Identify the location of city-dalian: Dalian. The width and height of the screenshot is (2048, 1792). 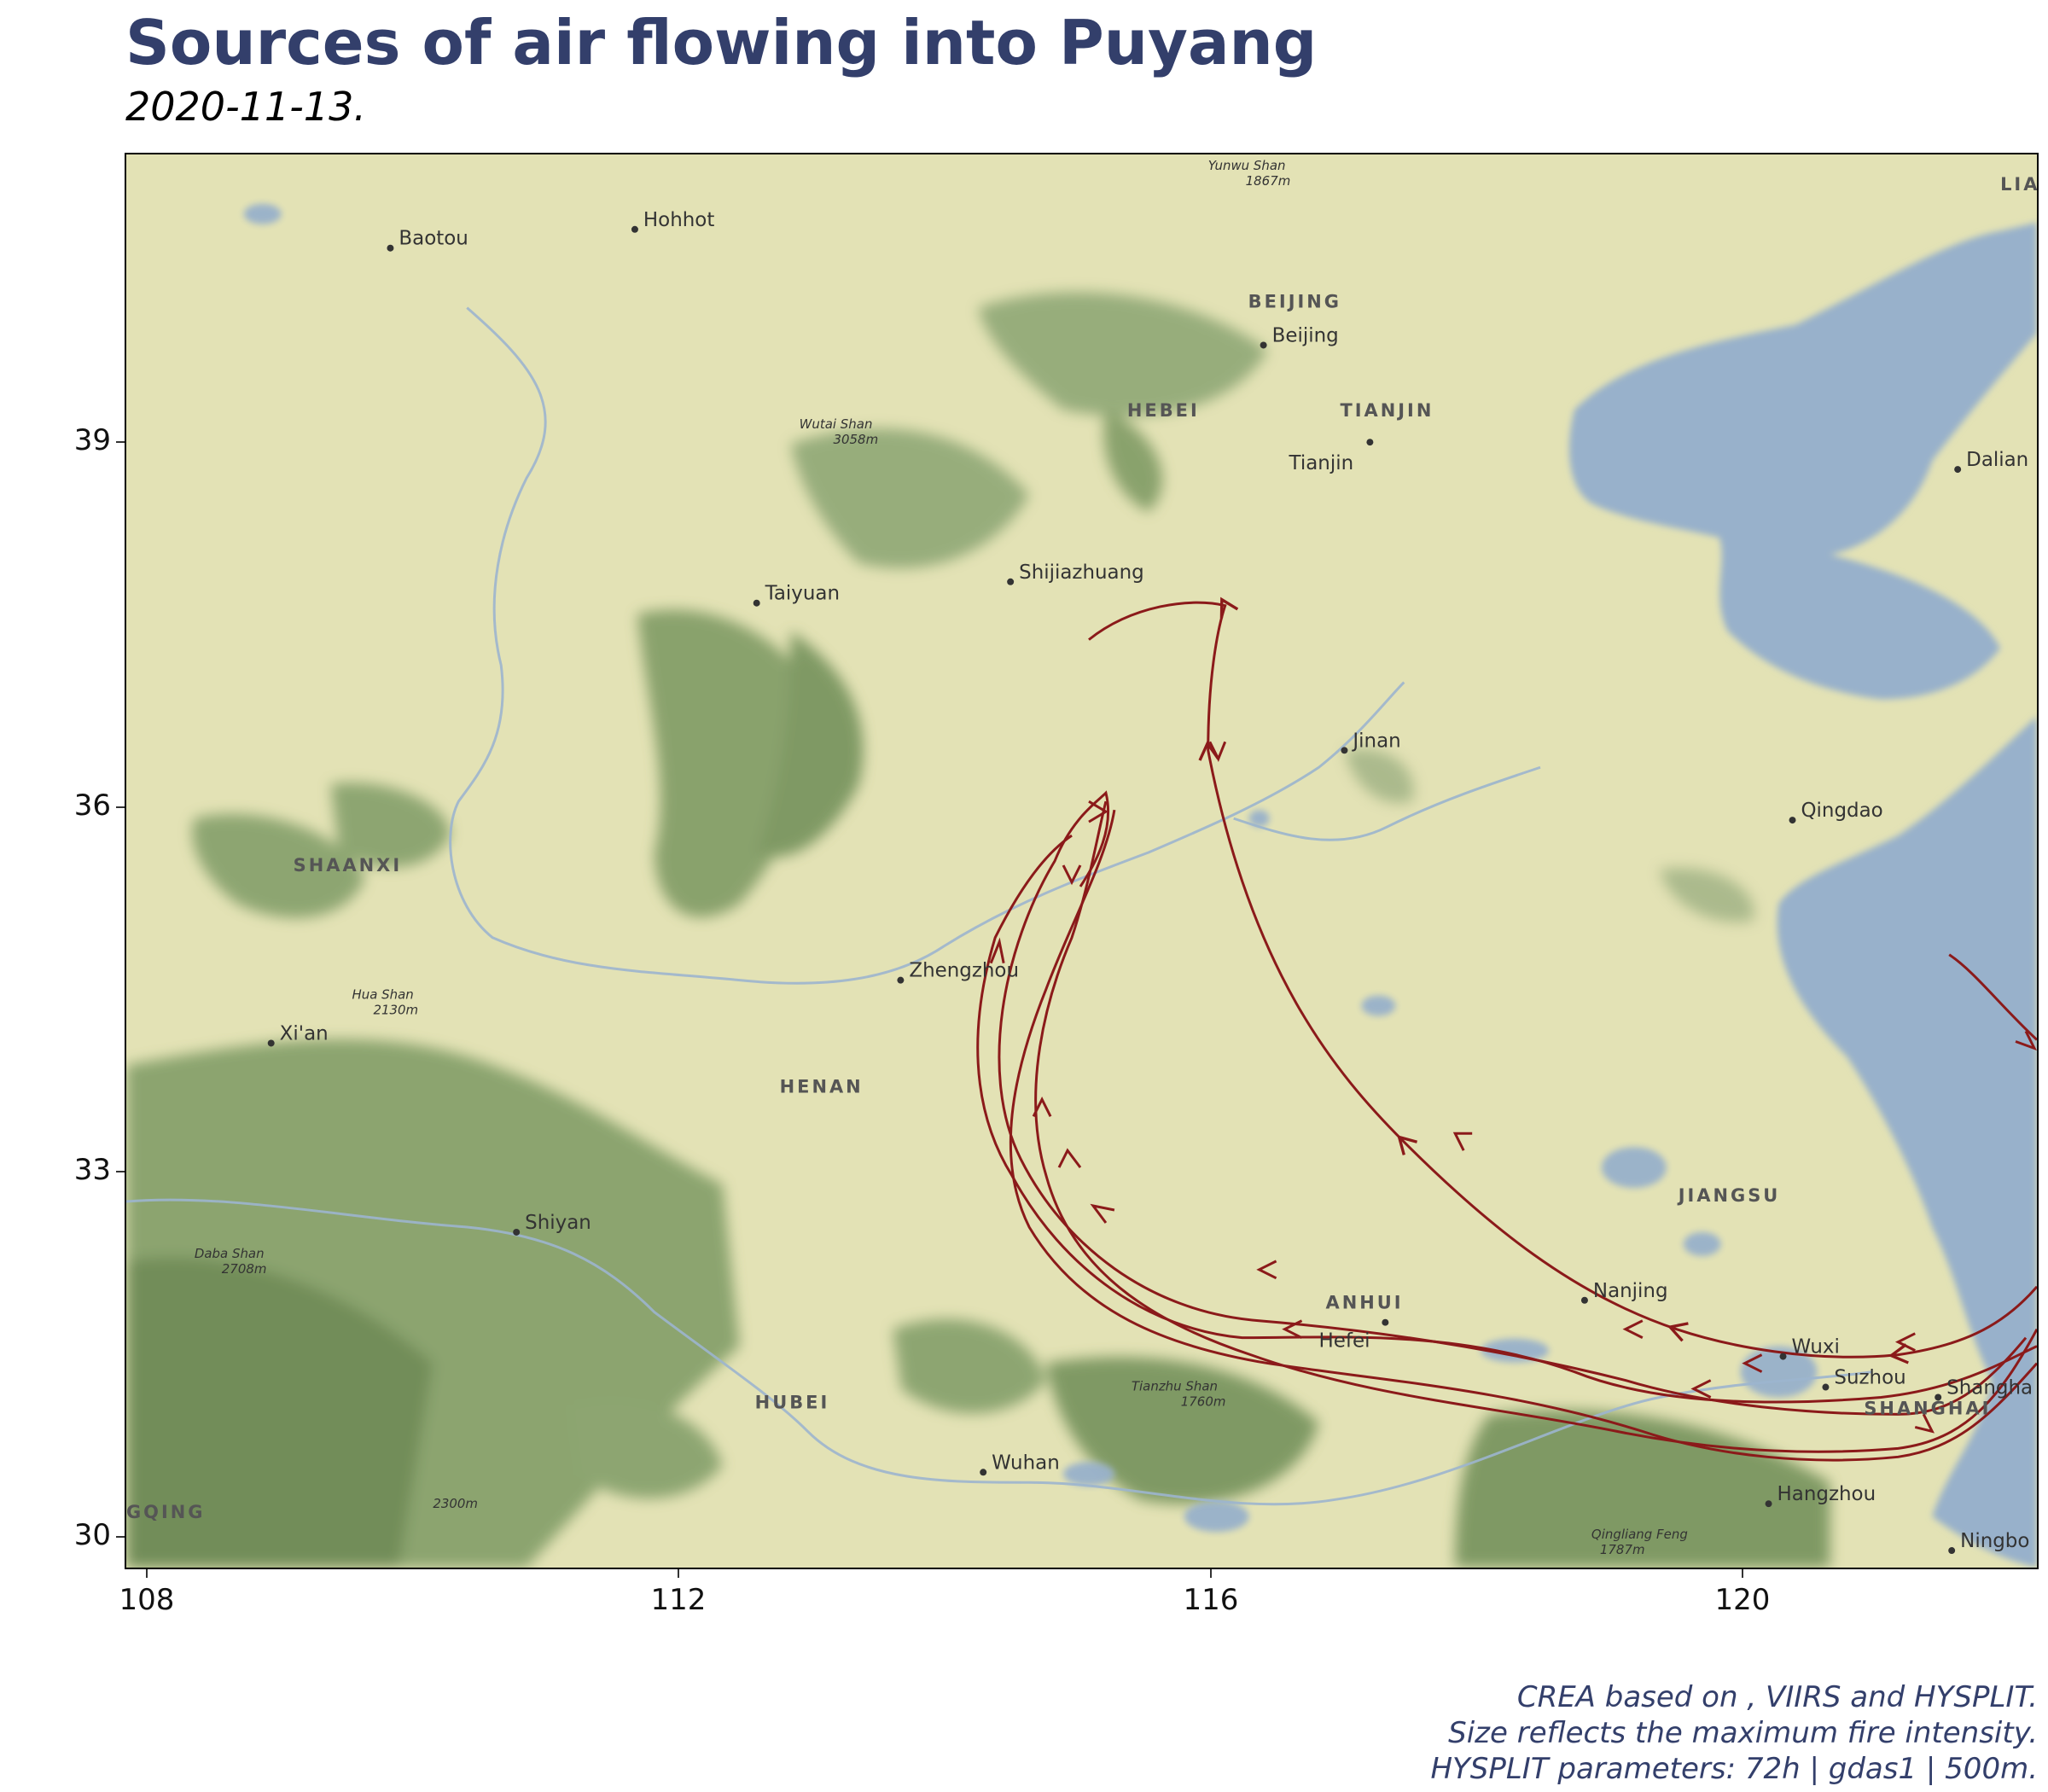
(1991, 462).